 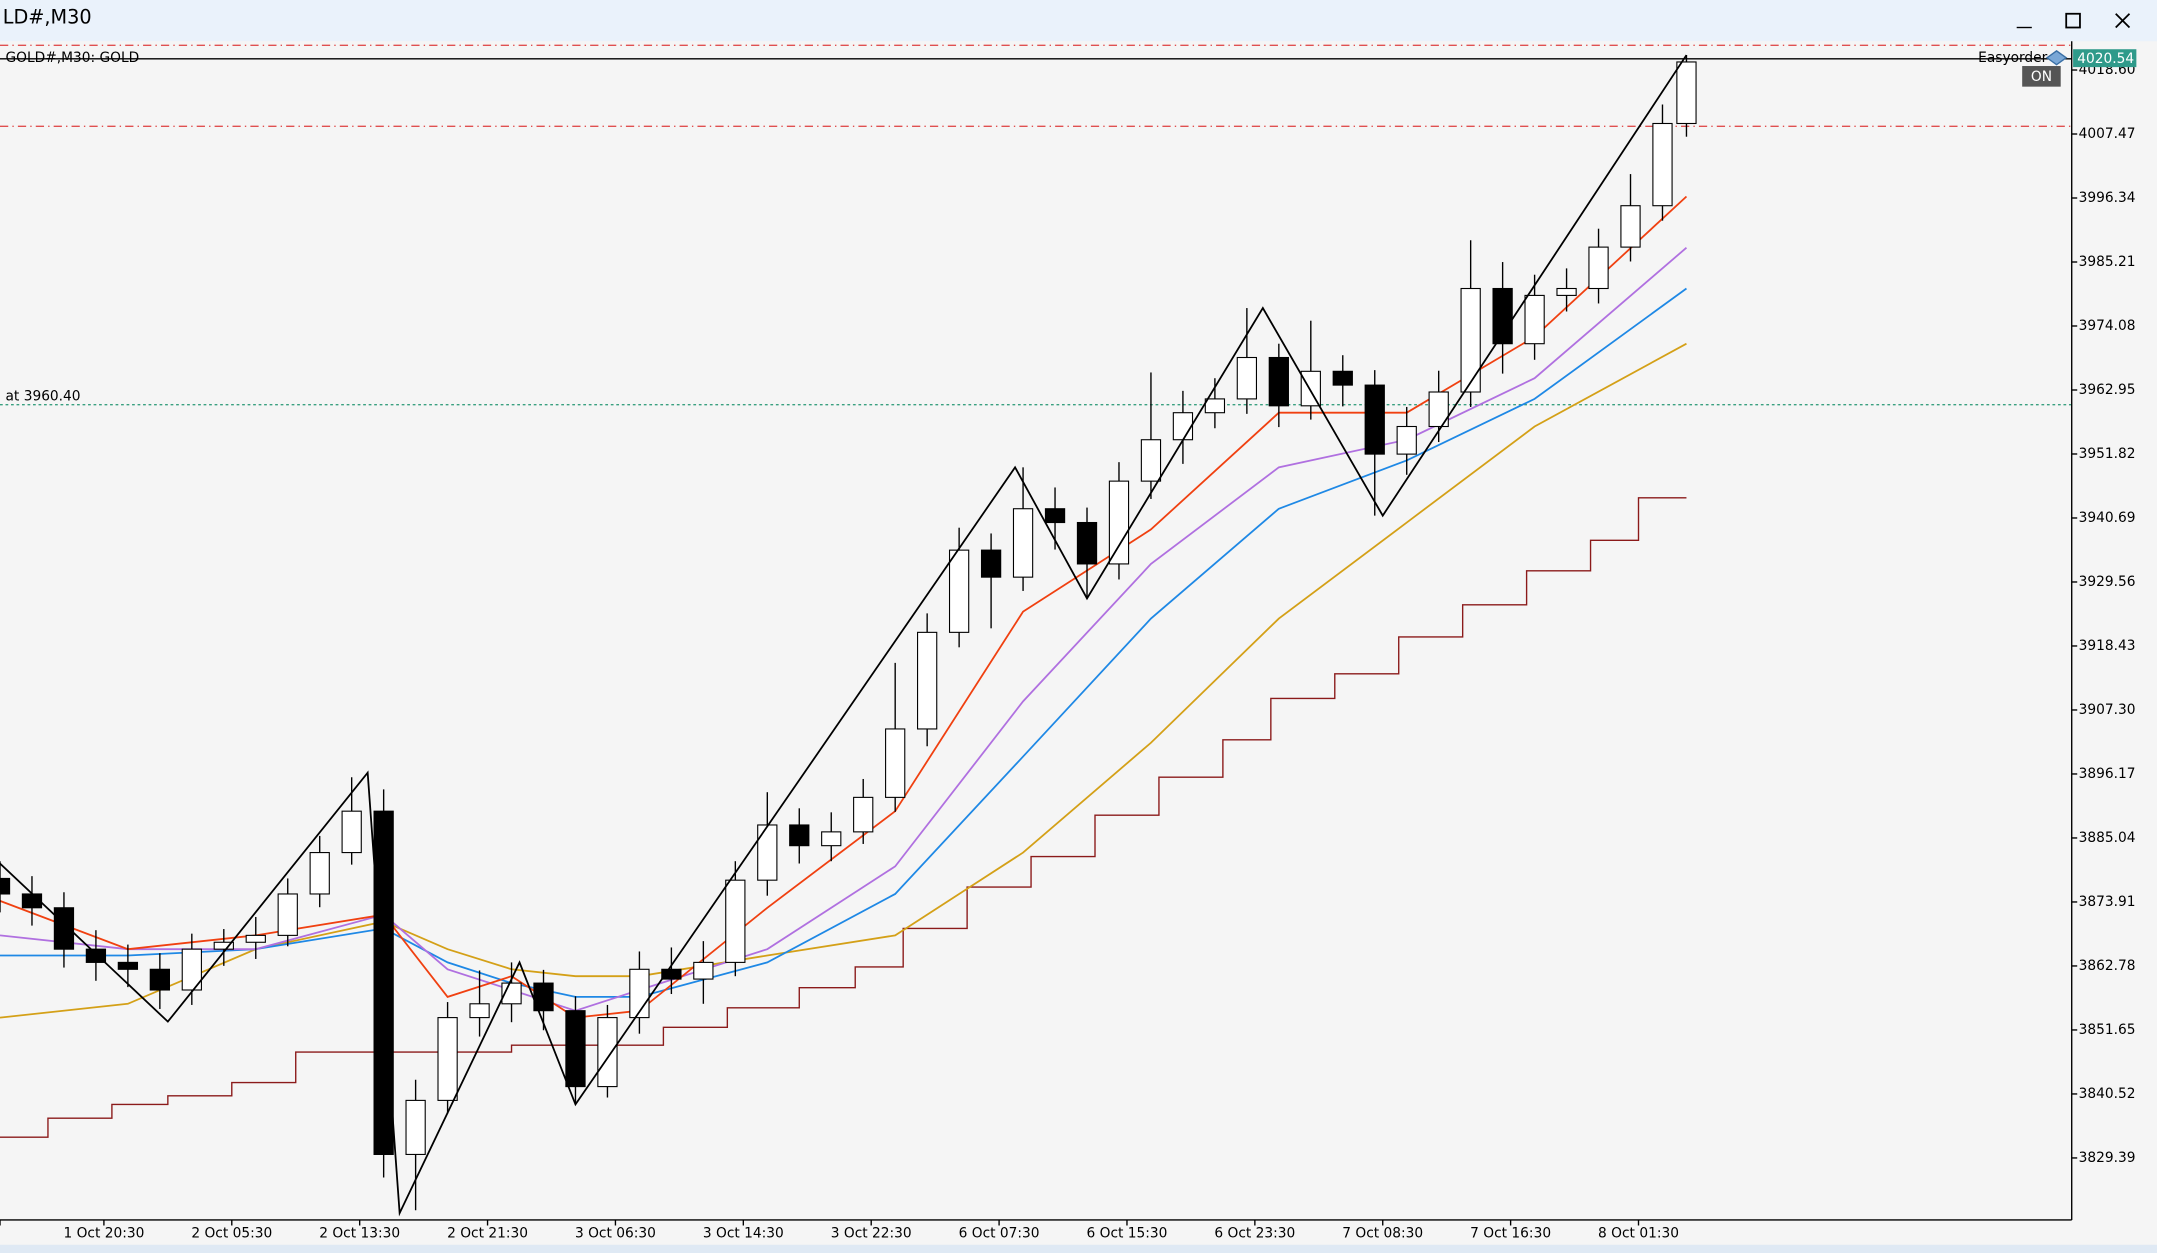 What do you see at coordinates (2107, 326) in the screenshot?
I see `y-tick-label: 3974.08` at bounding box center [2107, 326].